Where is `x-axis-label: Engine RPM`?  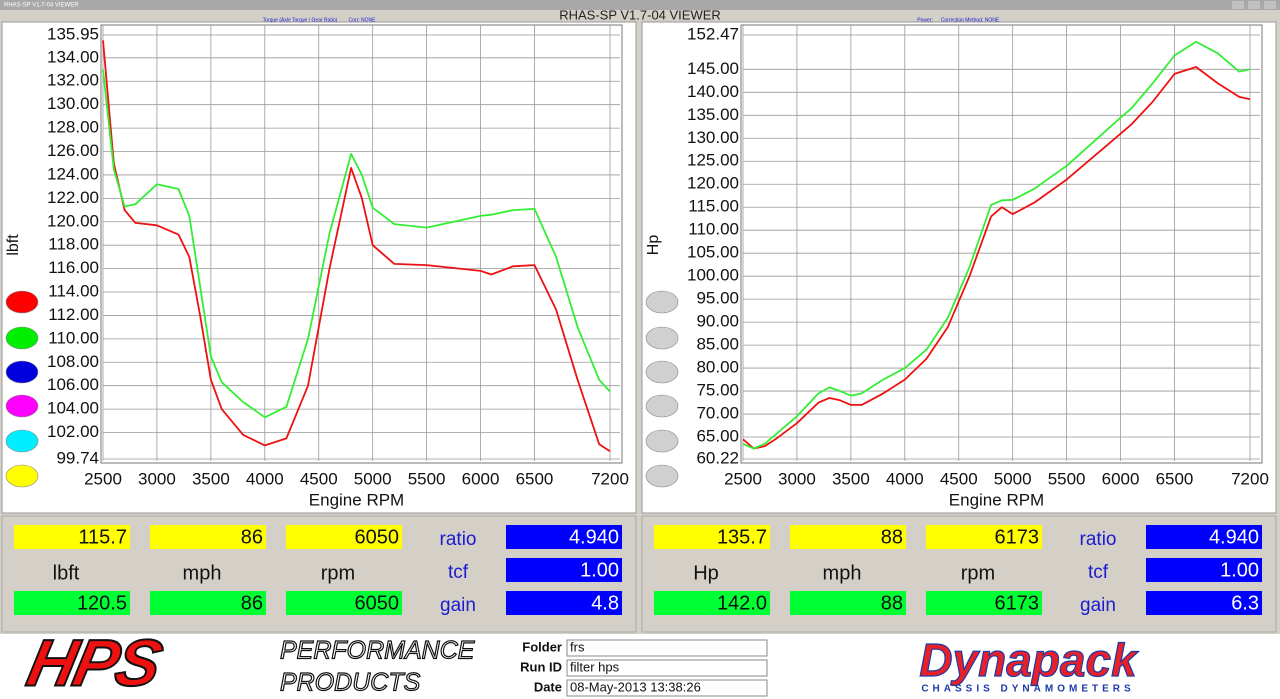
x-axis-label: Engine RPM is located at coordinates (996, 499).